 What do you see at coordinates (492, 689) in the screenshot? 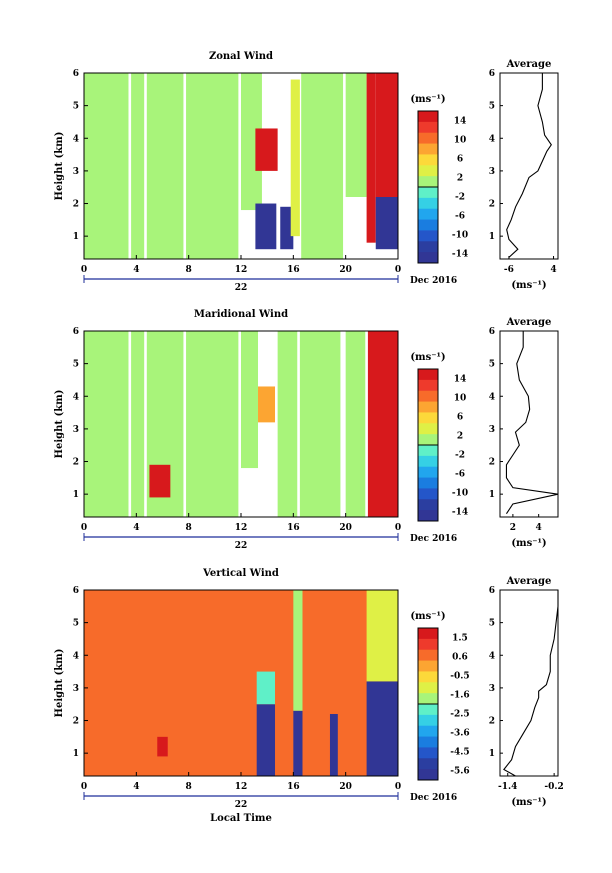
I see `profile-y-tick-label: 3` at bounding box center [492, 689].